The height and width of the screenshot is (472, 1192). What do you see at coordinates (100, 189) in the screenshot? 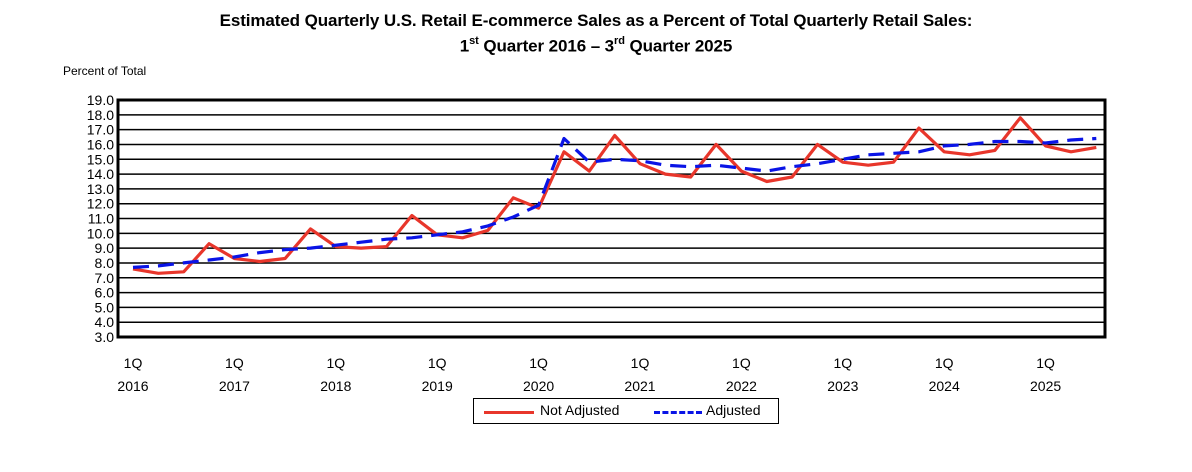
I see `y-tick-label: 13.0` at bounding box center [100, 189].